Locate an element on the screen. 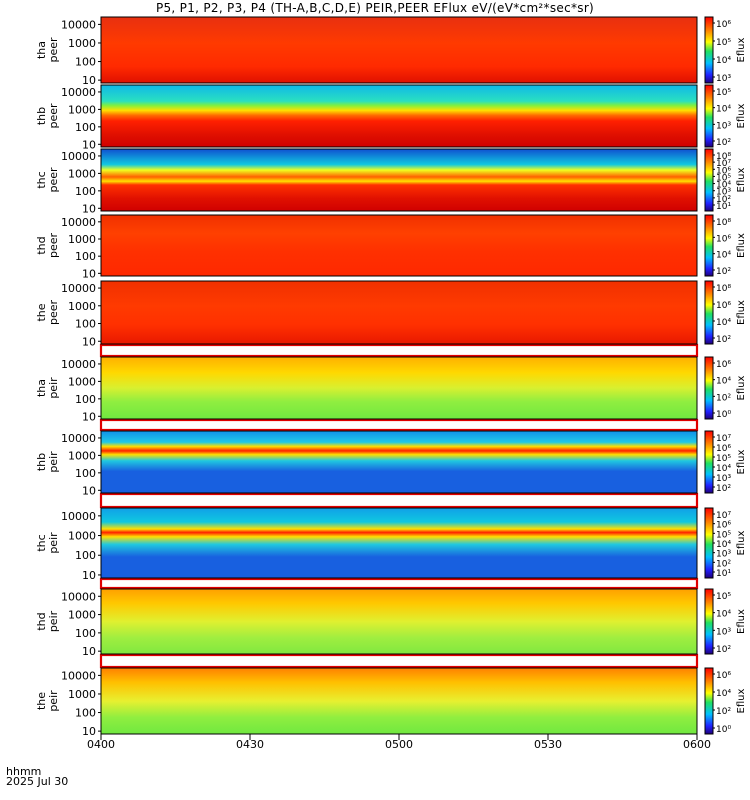 The width and height of the screenshot is (750, 800). panel-thc-peer-frame is located at coordinates (399, 180).